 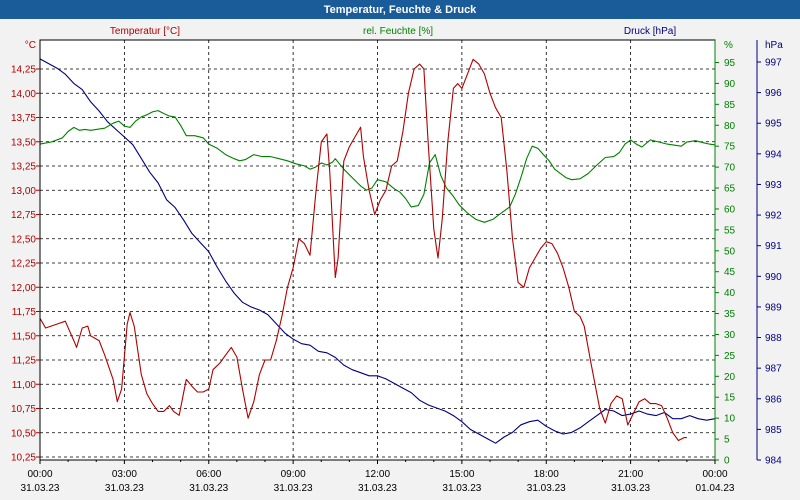 I want to click on x-tick-time-label: 06:00, so click(x=208, y=474).